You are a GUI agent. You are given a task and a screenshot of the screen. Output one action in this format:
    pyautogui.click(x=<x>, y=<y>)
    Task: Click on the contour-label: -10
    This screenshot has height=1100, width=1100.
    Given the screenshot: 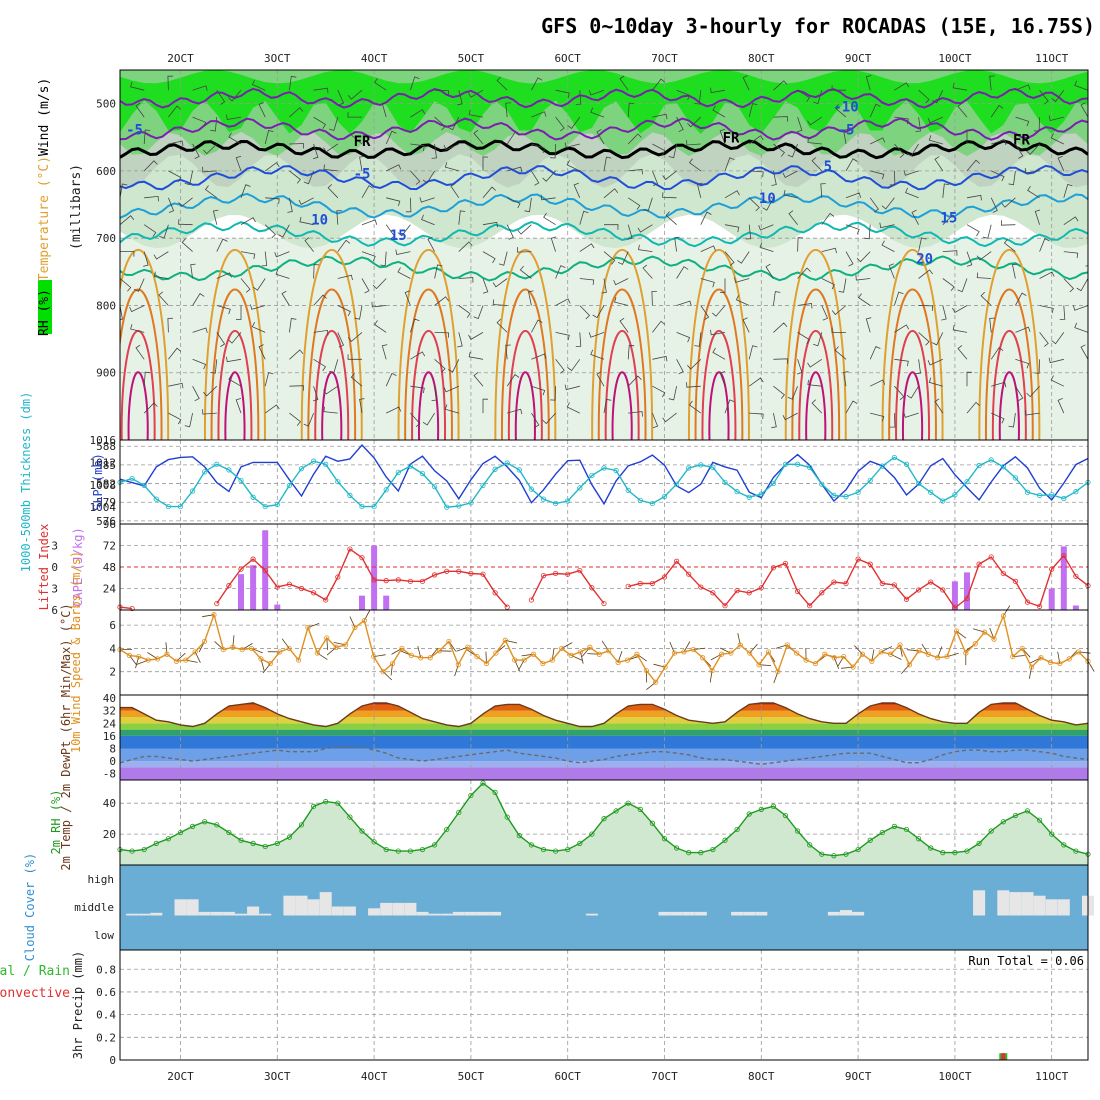 What is the action you would take?
    pyautogui.click(x=845, y=108)
    